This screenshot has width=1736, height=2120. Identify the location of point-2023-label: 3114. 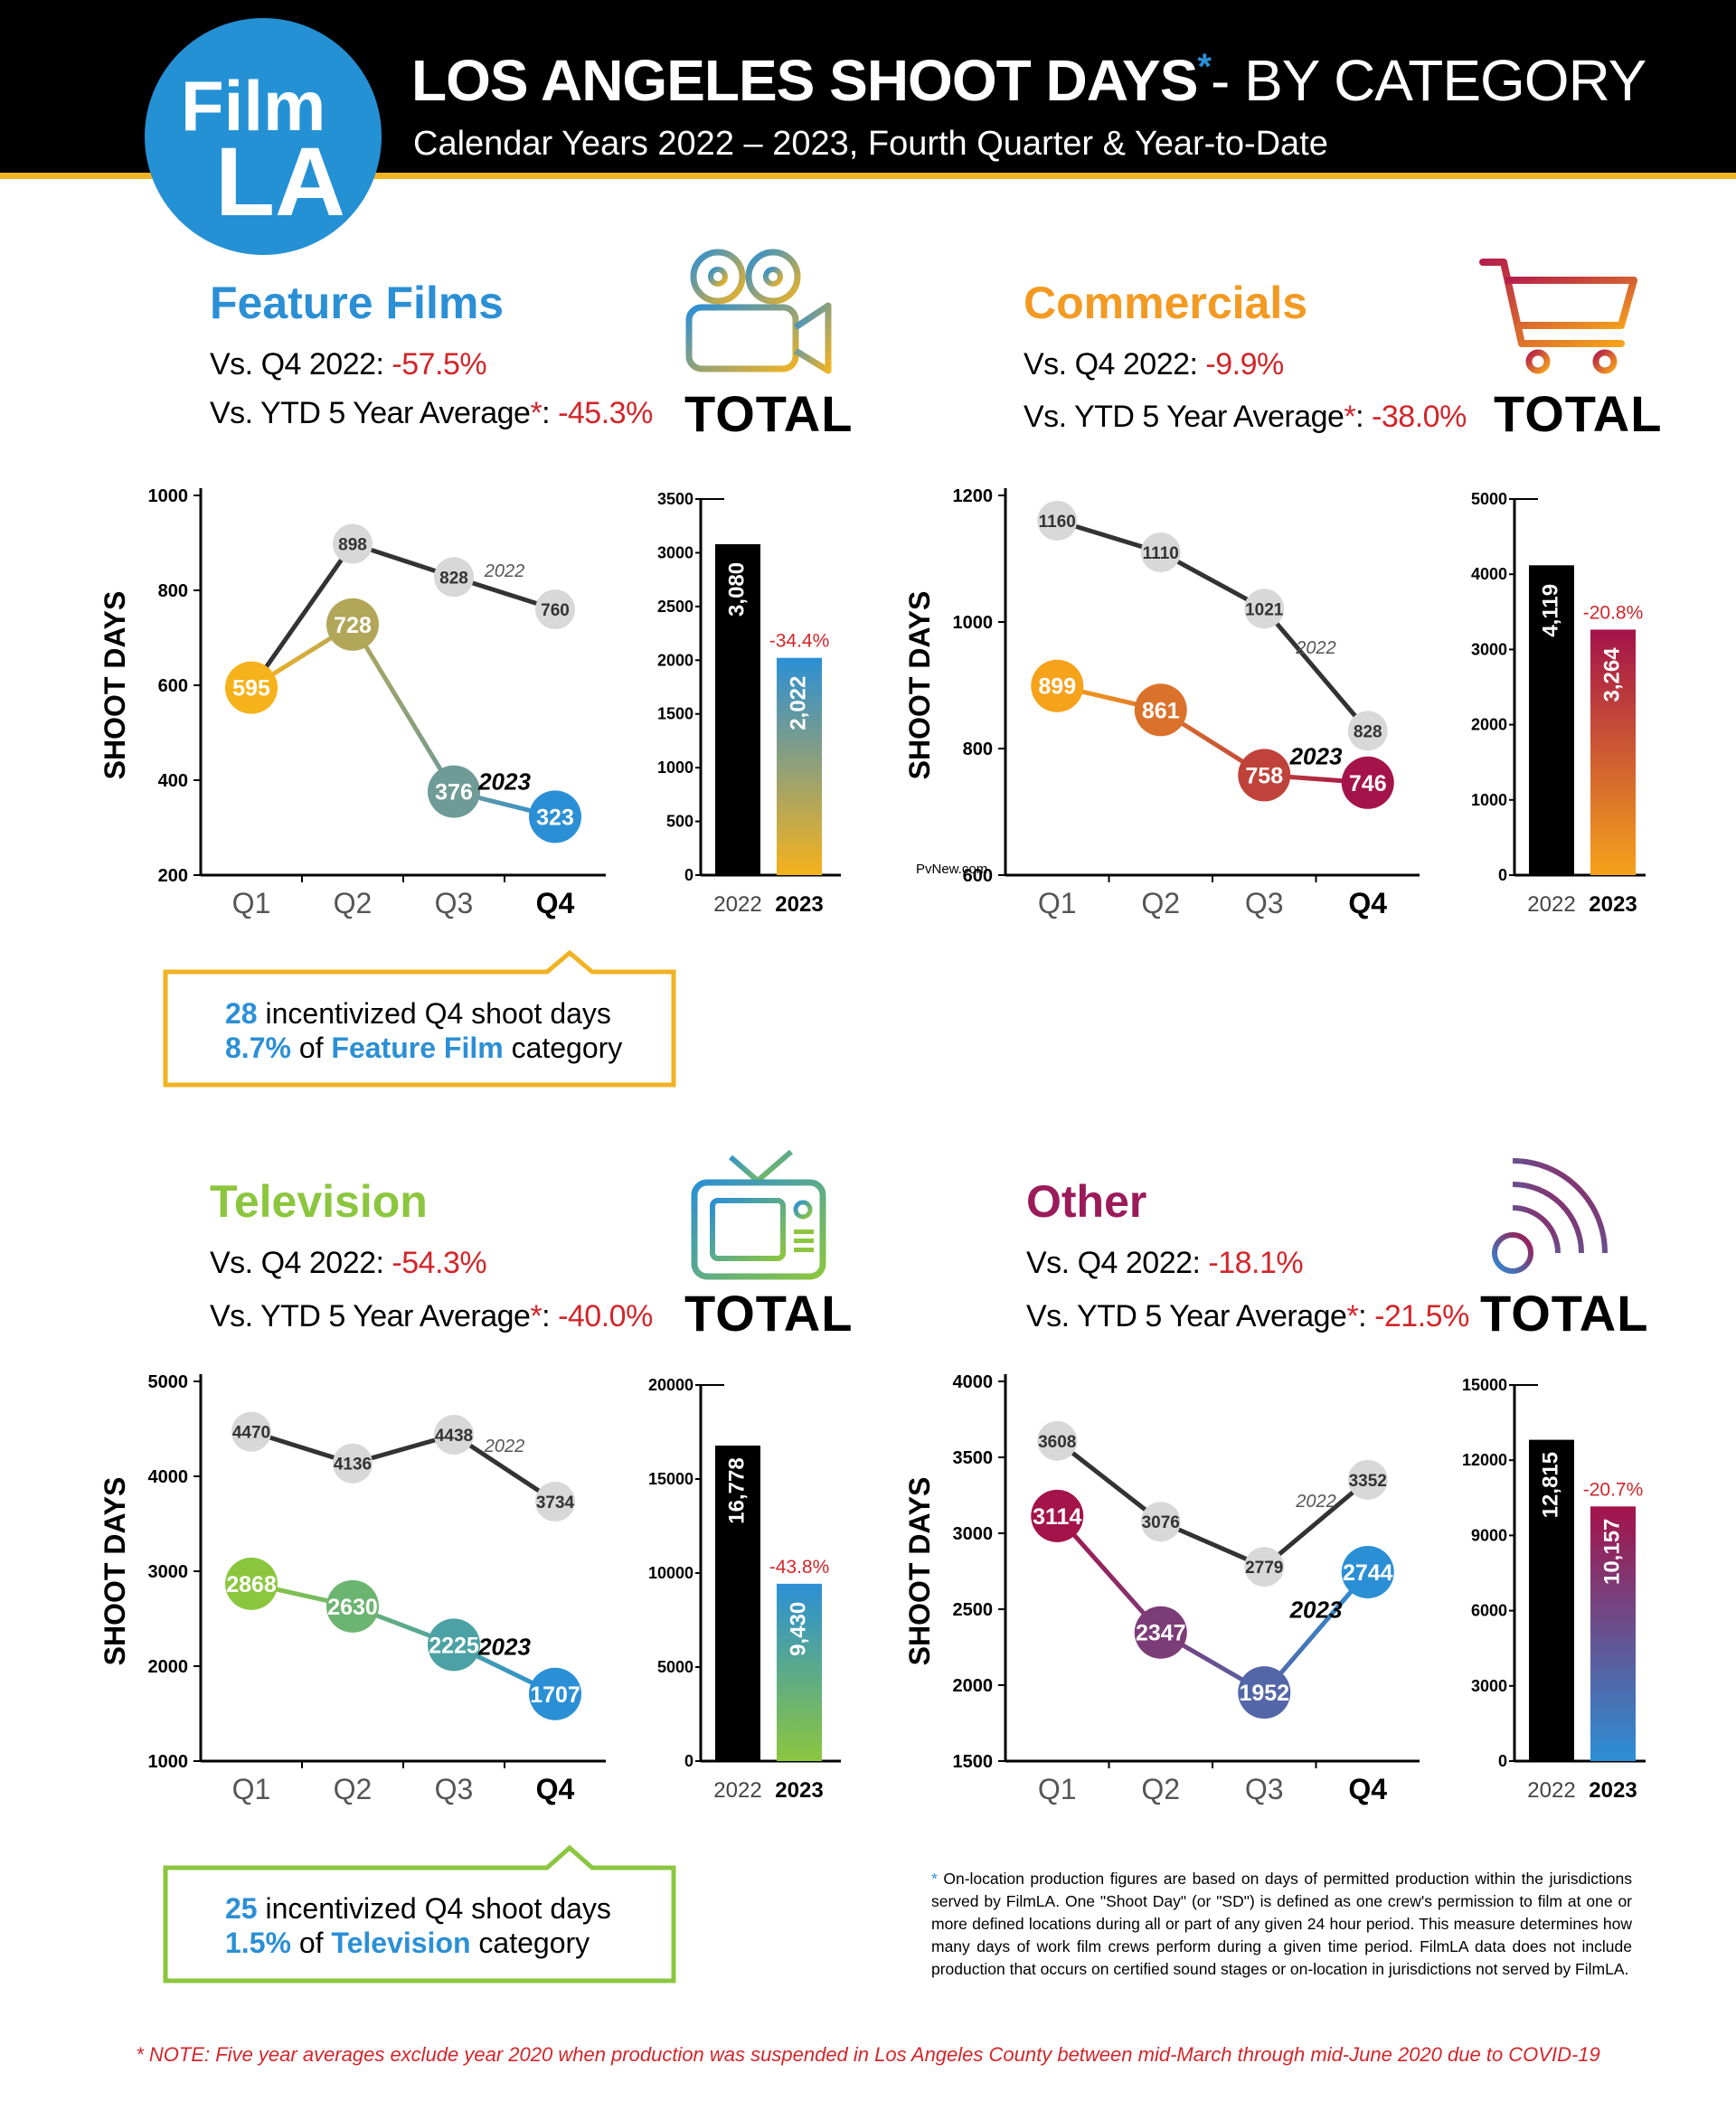
(1057, 1517).